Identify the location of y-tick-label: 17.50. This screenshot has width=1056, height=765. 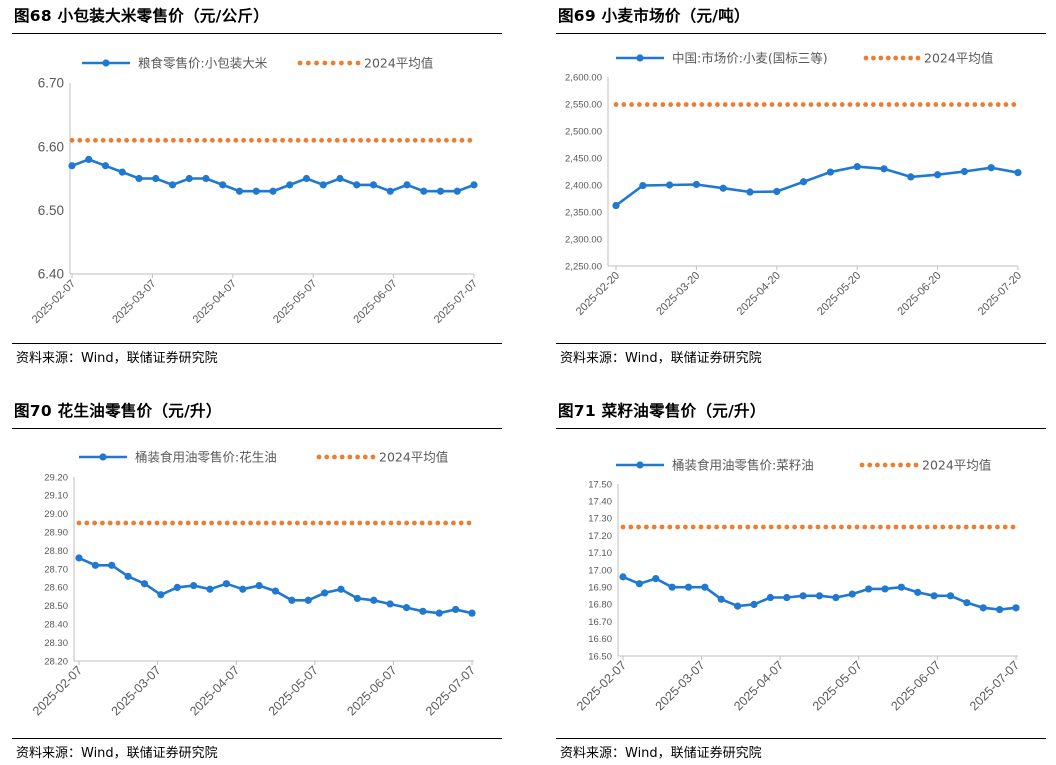
(600, 484).